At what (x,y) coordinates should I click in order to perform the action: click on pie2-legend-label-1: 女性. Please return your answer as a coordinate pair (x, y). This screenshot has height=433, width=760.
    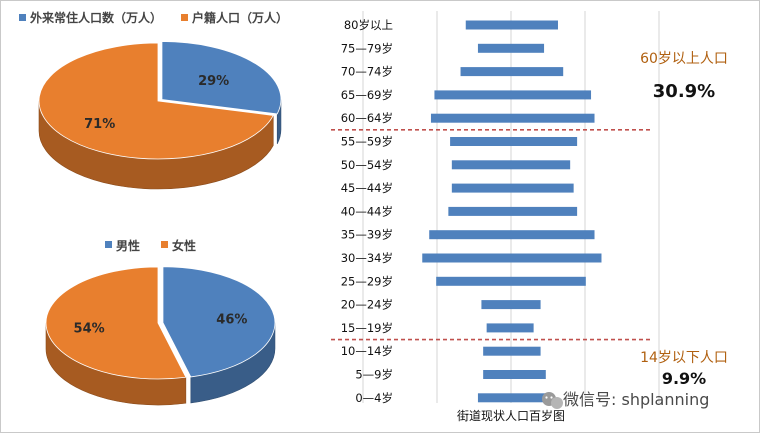
    Looking at the image, I should click on (184, 245).